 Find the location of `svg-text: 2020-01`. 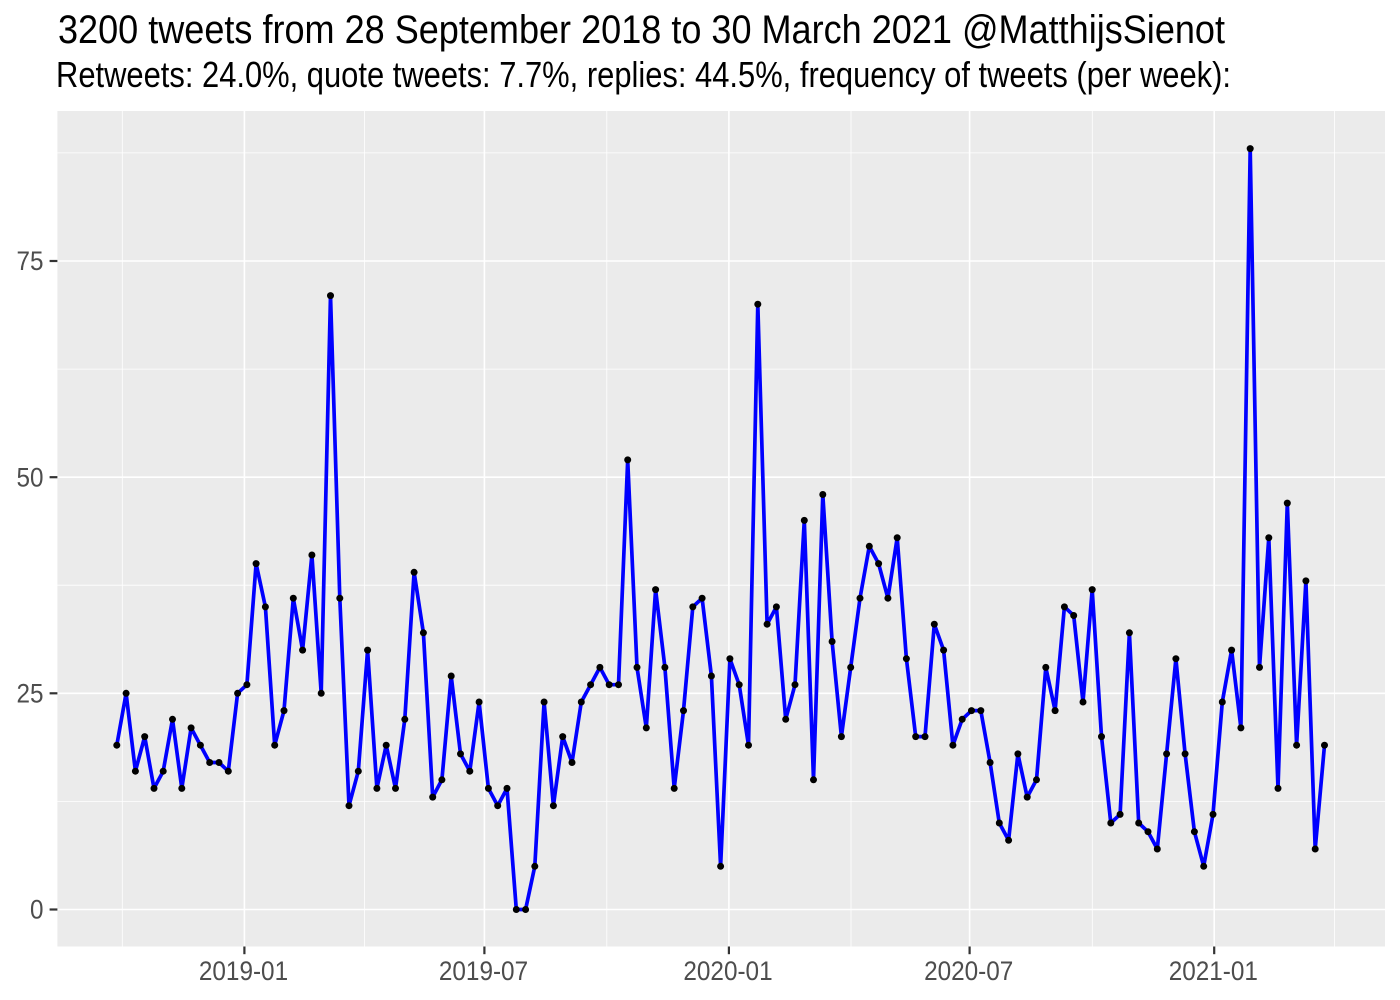

svg-text: 2020-01 is located at coordinates (727, 971).